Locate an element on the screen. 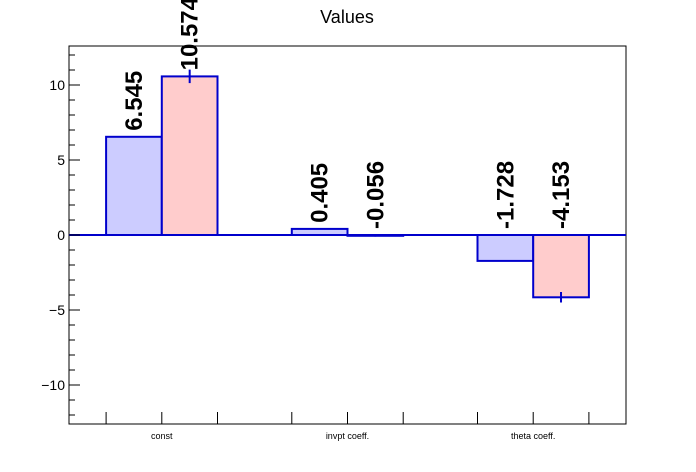 This screenshot has height=472, width=696. x-category-label: const is located at coordinates (162, 436).